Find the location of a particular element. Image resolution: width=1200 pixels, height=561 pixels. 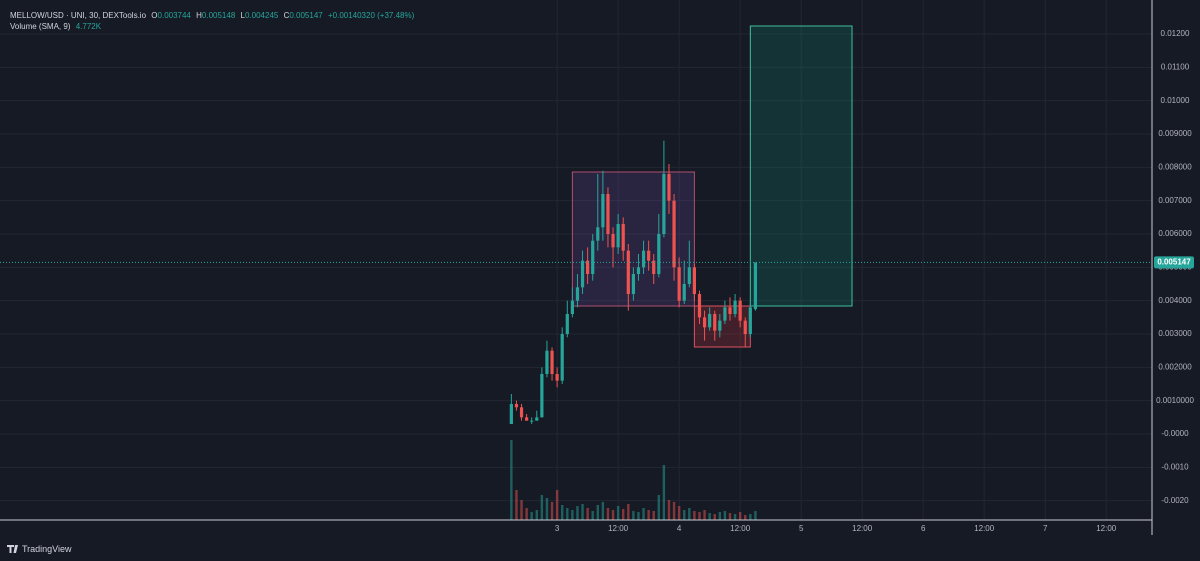

y-tick-label: -0.0000 is located at coordinates (1175, 433).